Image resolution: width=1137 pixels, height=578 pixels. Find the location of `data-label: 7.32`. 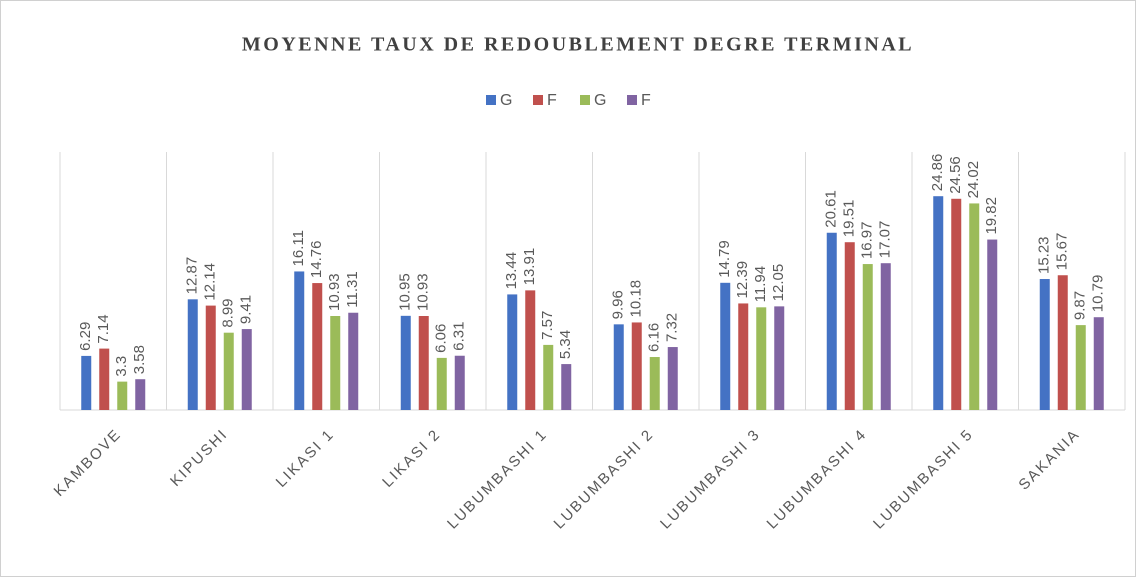

data-label: 7.32 is located at coordinates (672, 327).